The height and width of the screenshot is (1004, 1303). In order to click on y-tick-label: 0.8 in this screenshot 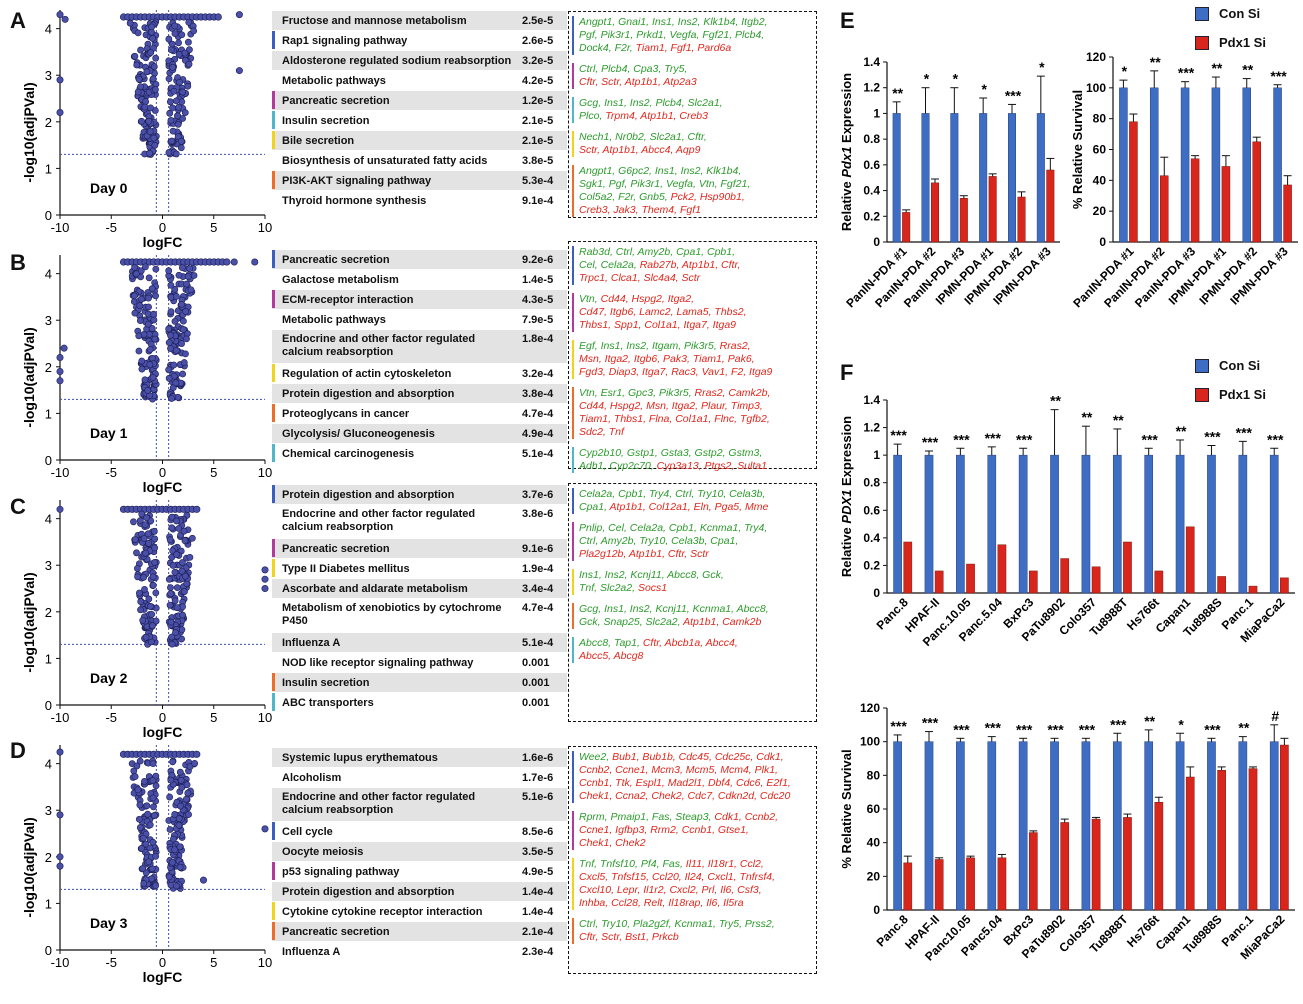, I will do `click(871, 483)`.